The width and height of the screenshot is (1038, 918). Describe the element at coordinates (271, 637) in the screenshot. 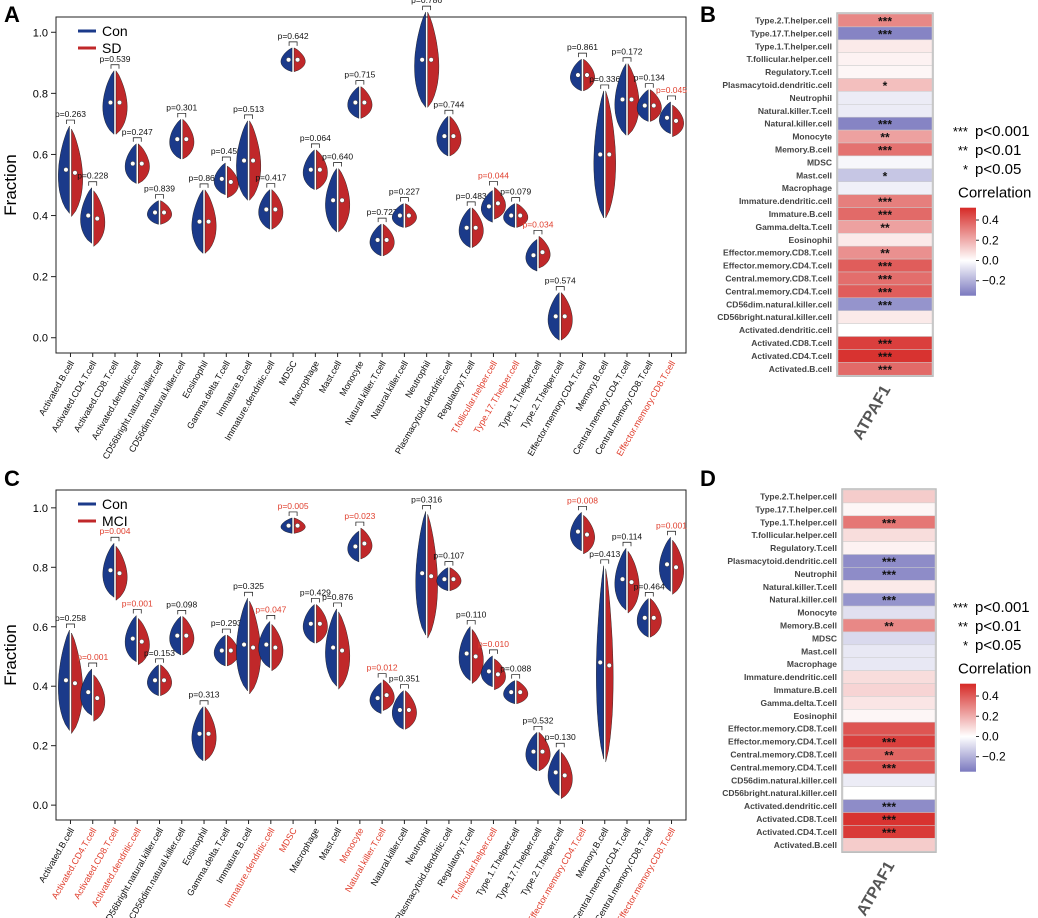

I see `violin-pair: p=0.047` at that location.